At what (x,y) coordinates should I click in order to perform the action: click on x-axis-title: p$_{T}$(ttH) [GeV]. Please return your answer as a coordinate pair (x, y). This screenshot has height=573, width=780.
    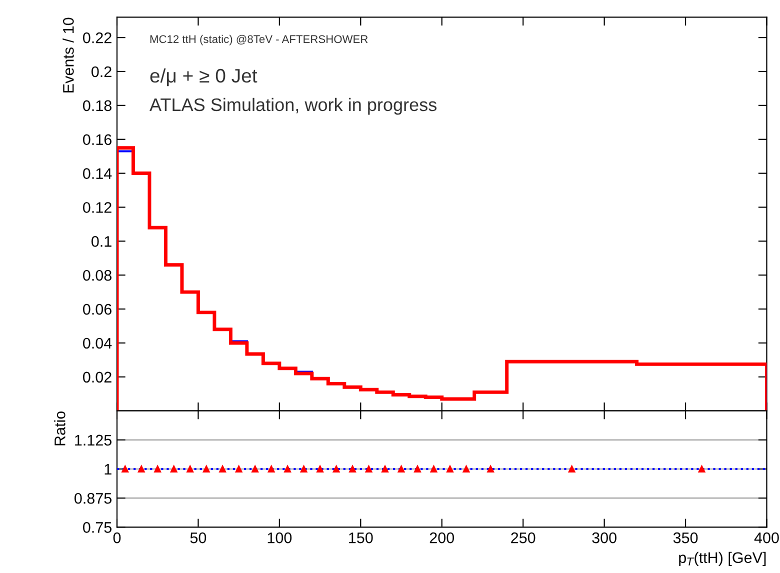
    Looking at the image, I should click on (722, 559).